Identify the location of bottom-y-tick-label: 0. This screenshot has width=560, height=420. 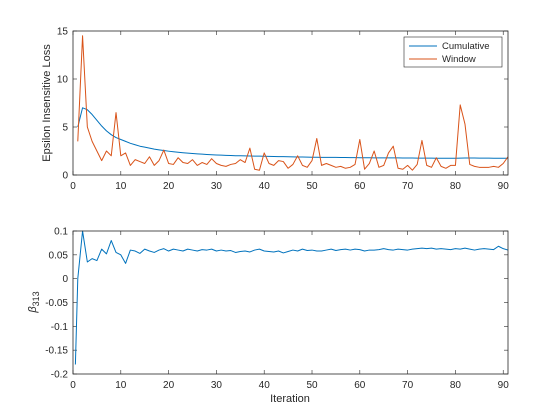
(65, 279).